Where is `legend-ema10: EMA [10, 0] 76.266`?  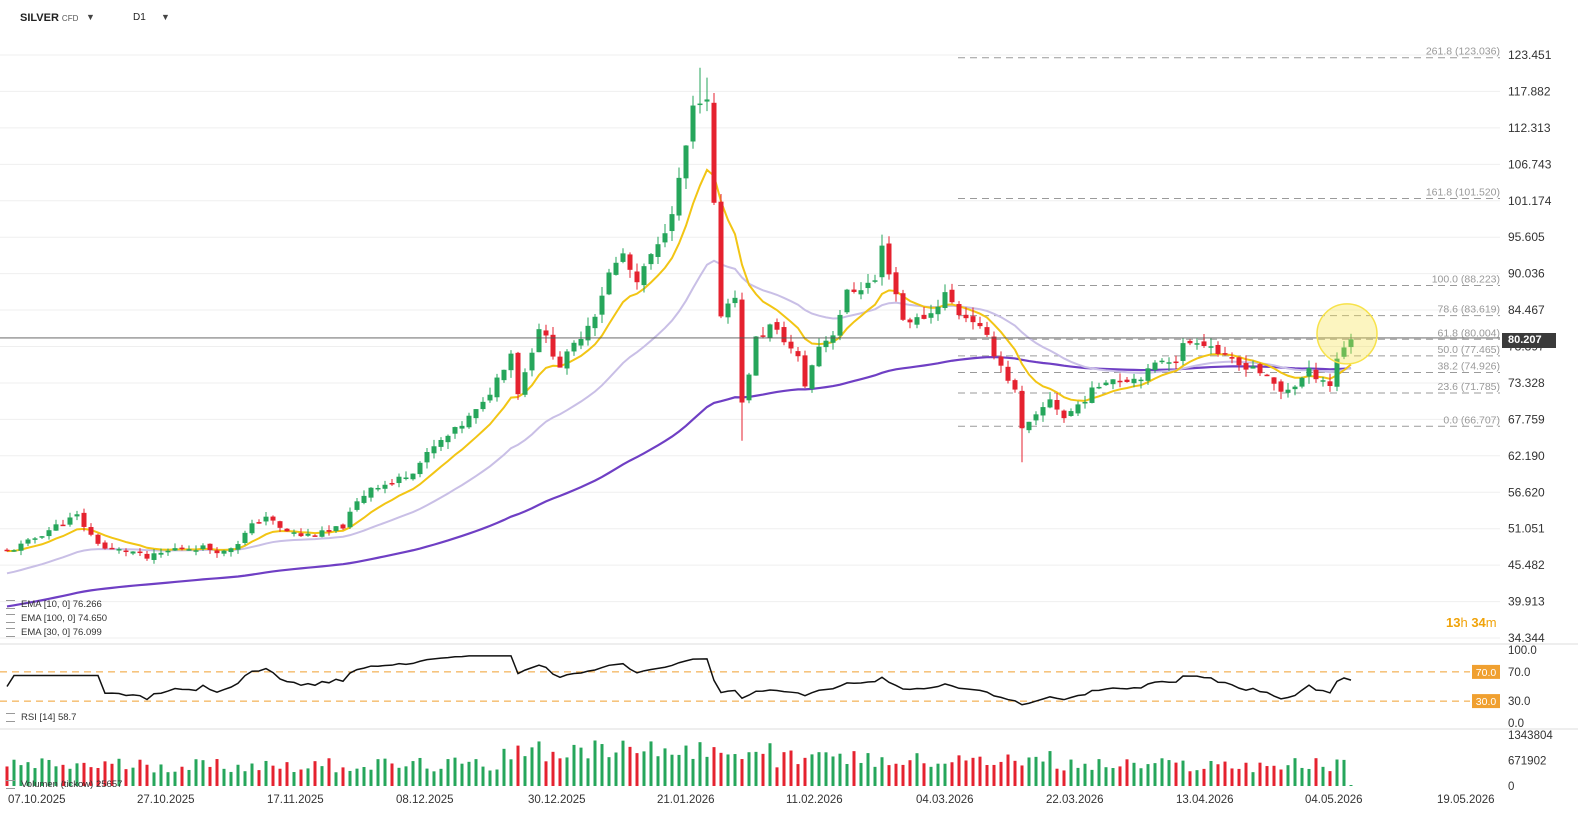
legend-ema10: EMA [10, 0] 76.266 is located at coordinates (54, 604).